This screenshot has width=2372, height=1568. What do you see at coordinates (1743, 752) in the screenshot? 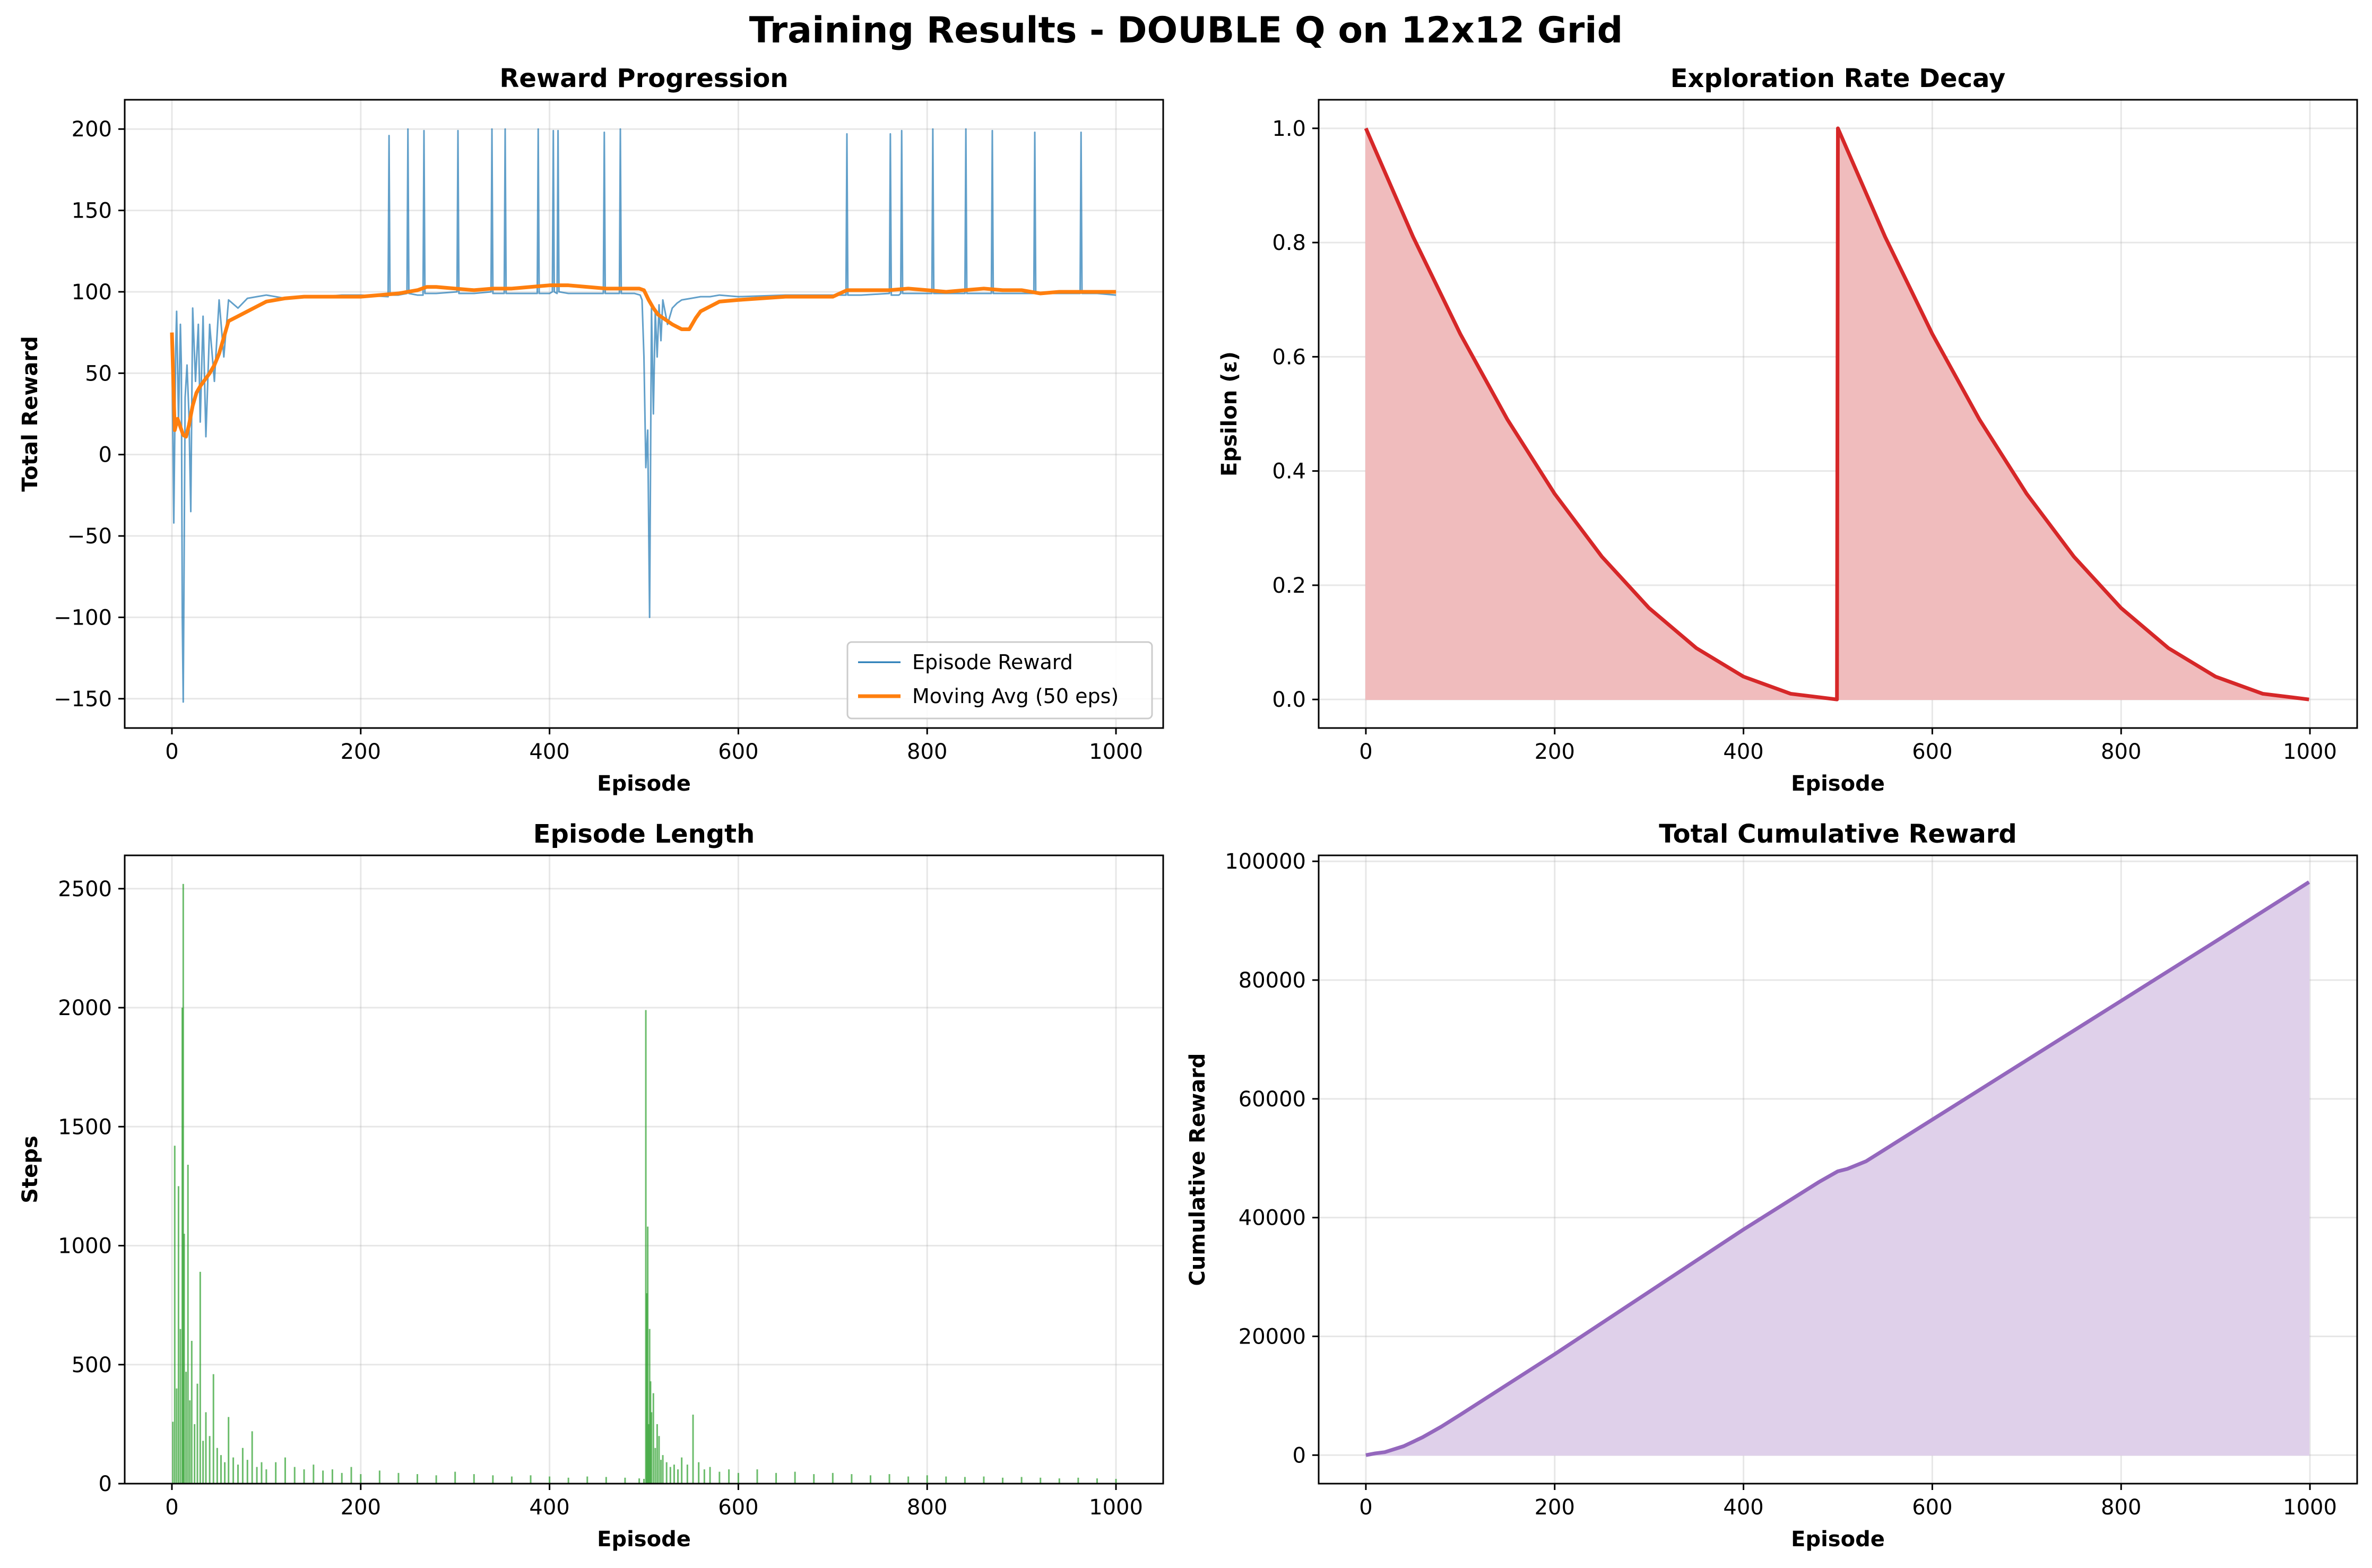
I see `epsilon-xtick-label: 400` at bounding box center [1743, 752].